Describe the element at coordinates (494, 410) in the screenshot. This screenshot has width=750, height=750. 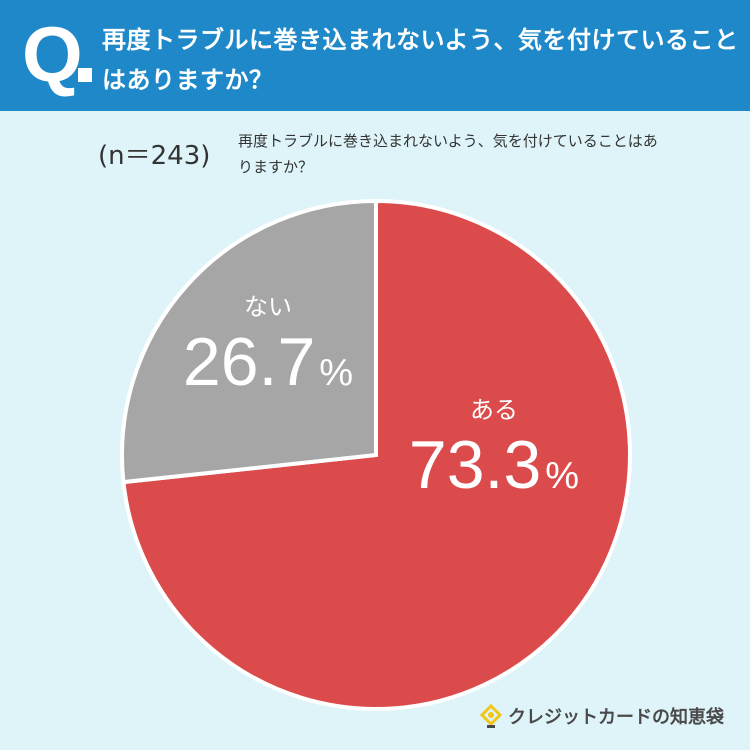
I see `slice-label: ある` at that location.